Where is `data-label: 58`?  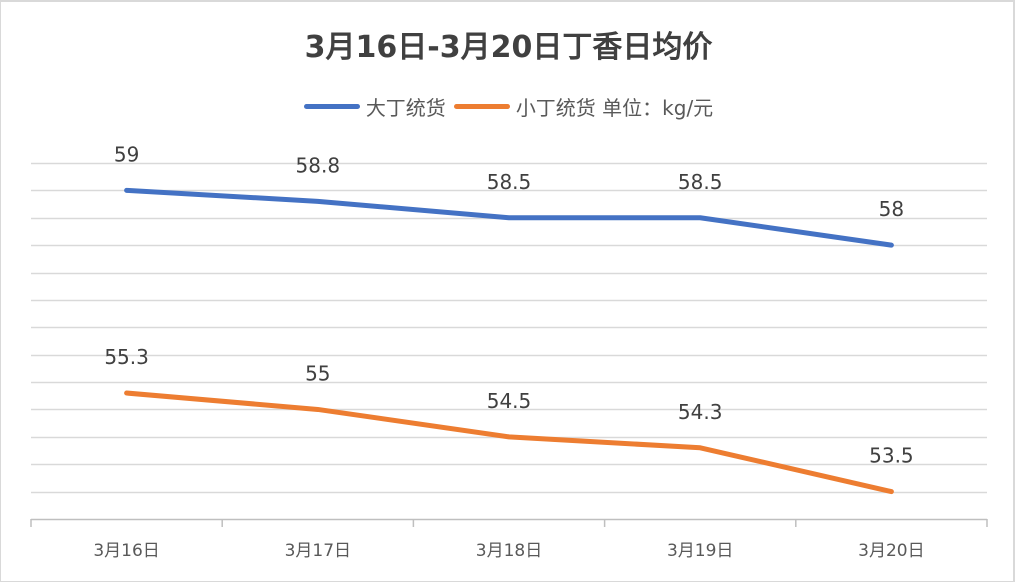
data-label: 58 is located at coordinates (891, 209).